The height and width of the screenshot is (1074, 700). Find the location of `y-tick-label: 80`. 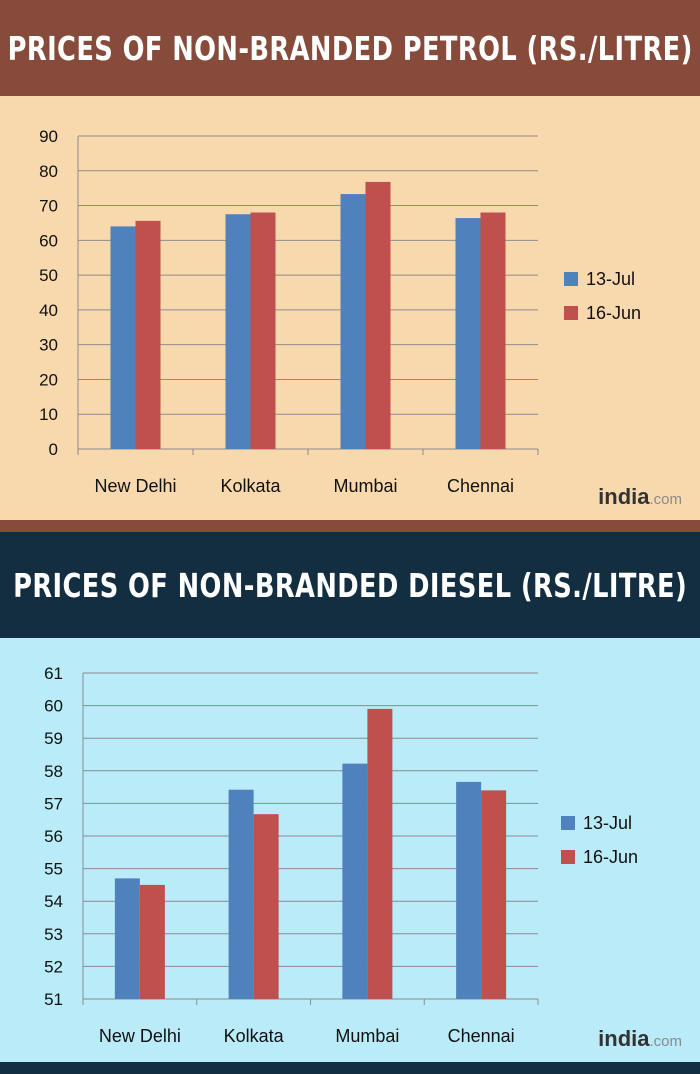

y-tick-label: 80 is located at coordinates (48, 171).